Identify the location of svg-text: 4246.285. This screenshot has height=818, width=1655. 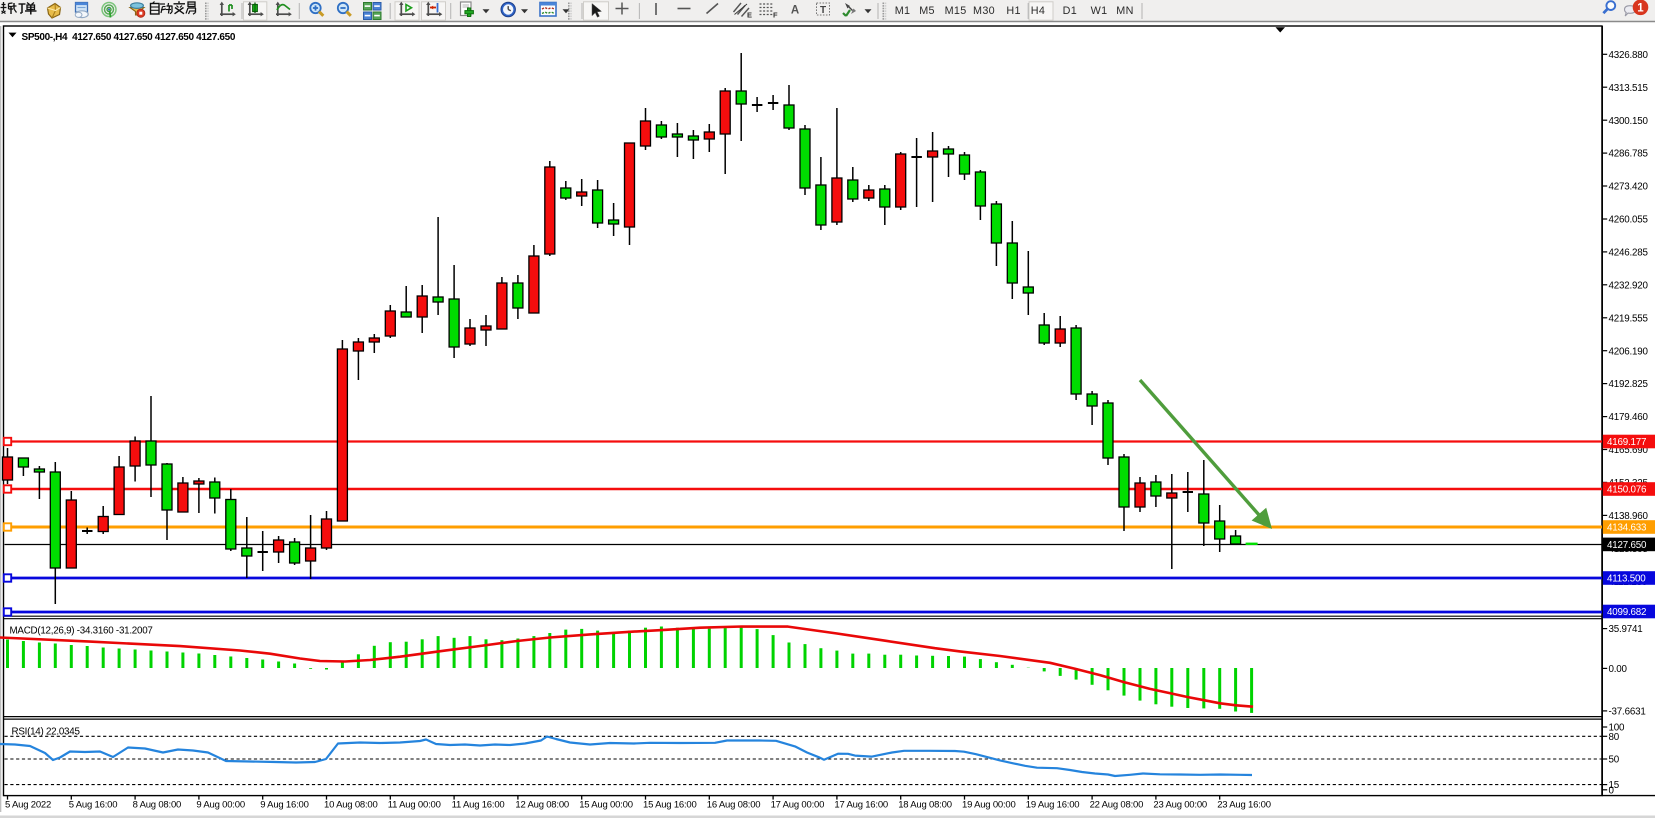
(1629, 253).